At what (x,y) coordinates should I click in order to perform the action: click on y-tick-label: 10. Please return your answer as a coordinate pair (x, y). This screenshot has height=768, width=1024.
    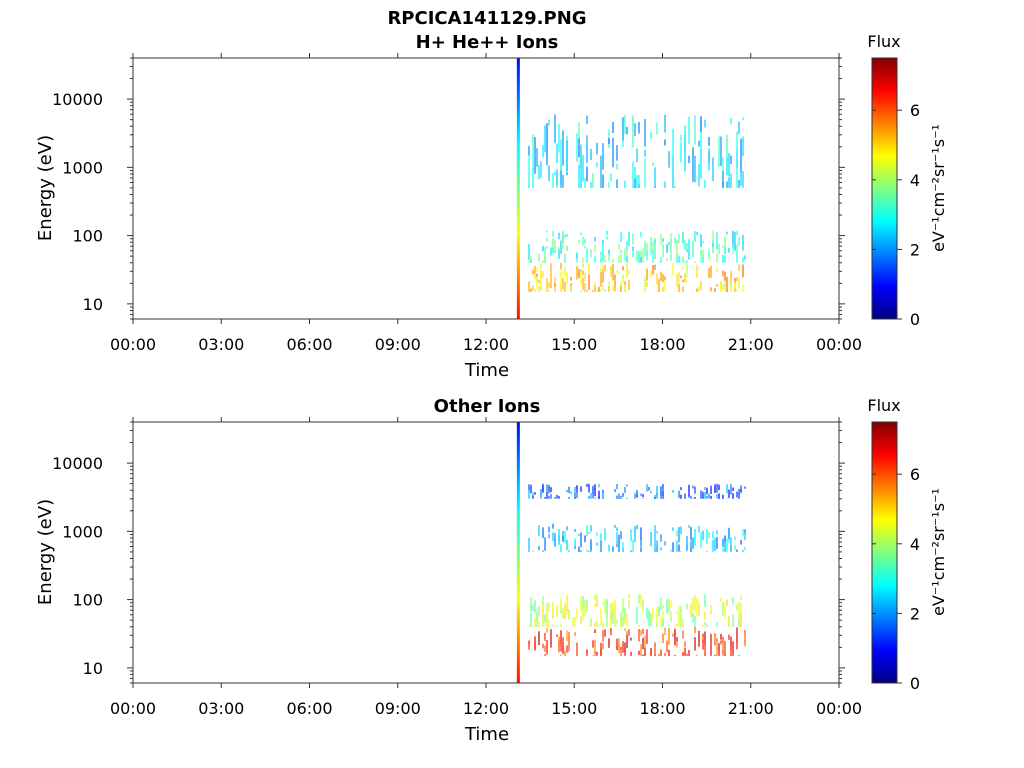
    Looking at the image, I should click on (93, 304).